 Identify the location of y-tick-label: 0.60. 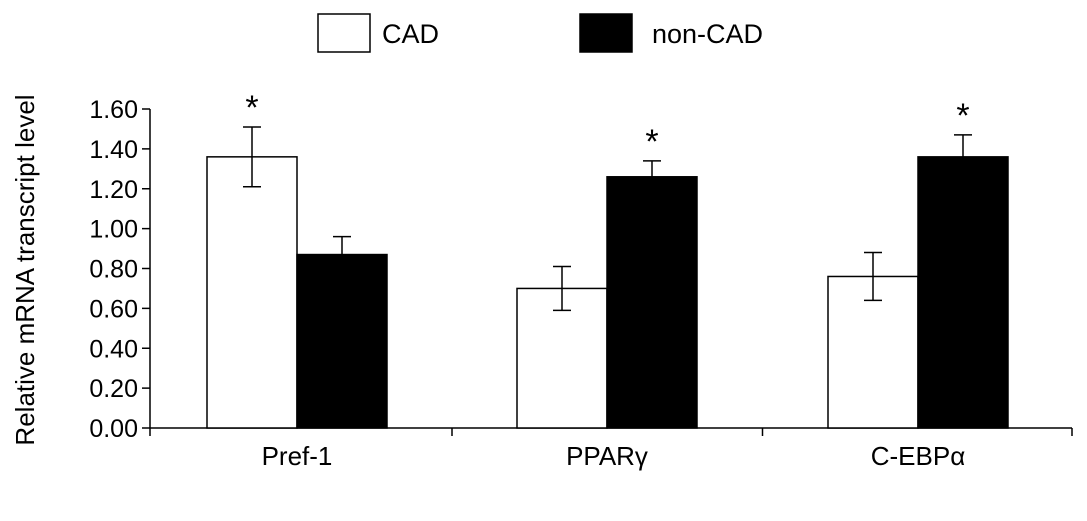
(113, 309).